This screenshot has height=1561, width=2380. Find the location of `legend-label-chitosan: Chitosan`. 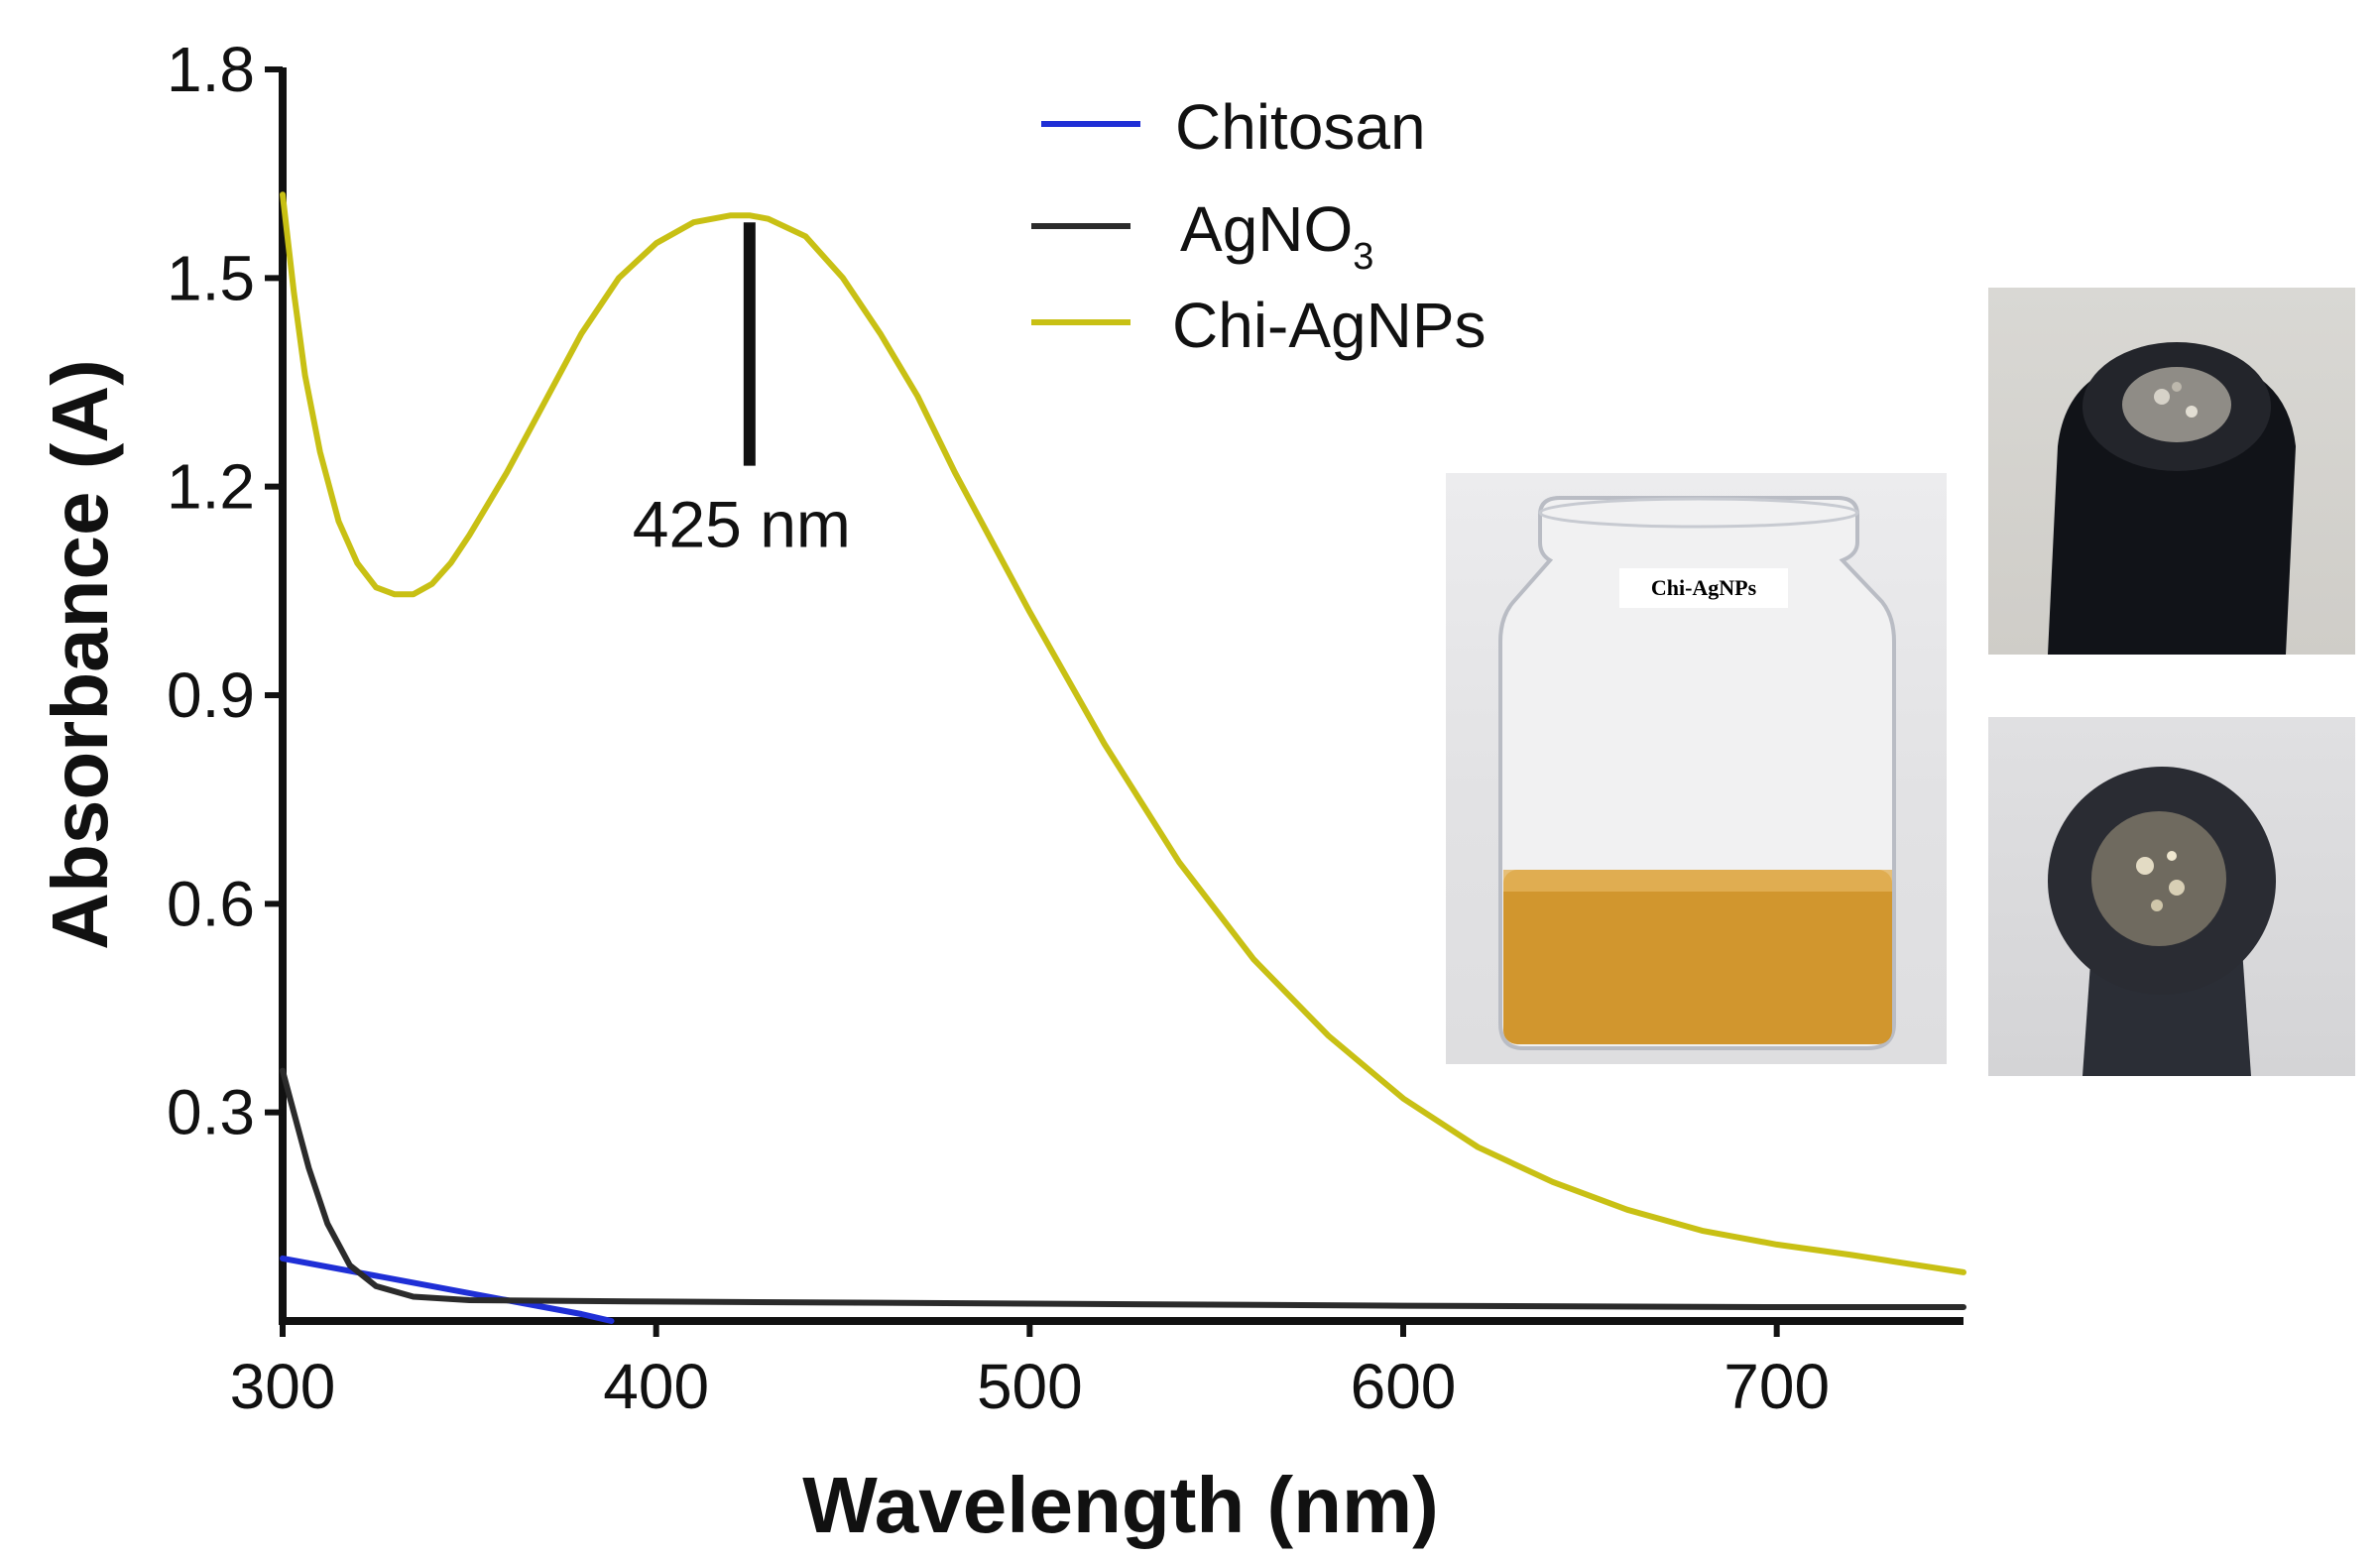

legend-label-chitosan: Chitosan is located at coordinates (1300, 127).